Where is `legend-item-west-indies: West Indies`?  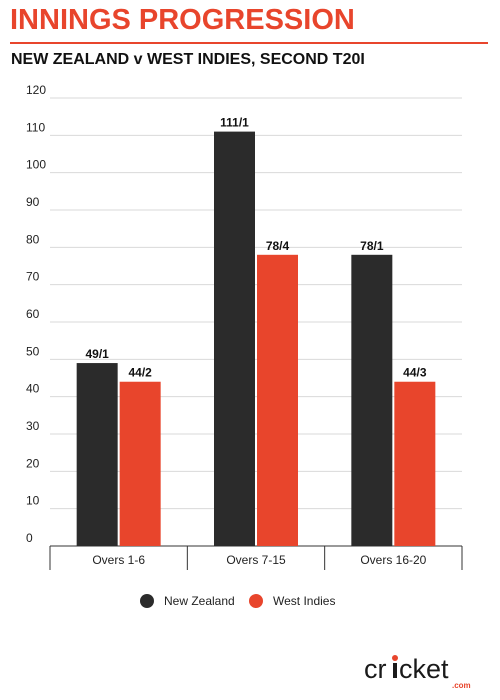
legend-item-west-indies: West Indies is located at coordinates (292, 601).